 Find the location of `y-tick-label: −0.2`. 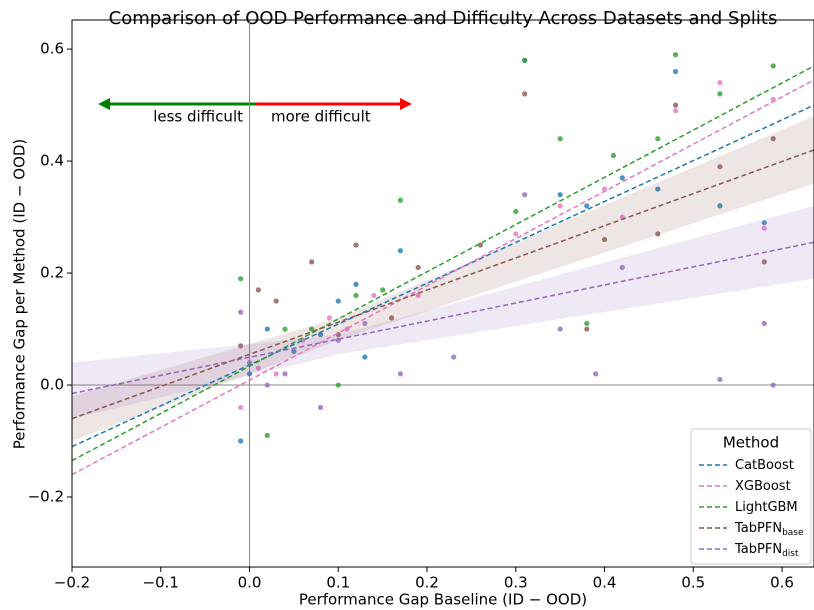

y-tick-label: −0.2 is located at coordinates (46, 497).